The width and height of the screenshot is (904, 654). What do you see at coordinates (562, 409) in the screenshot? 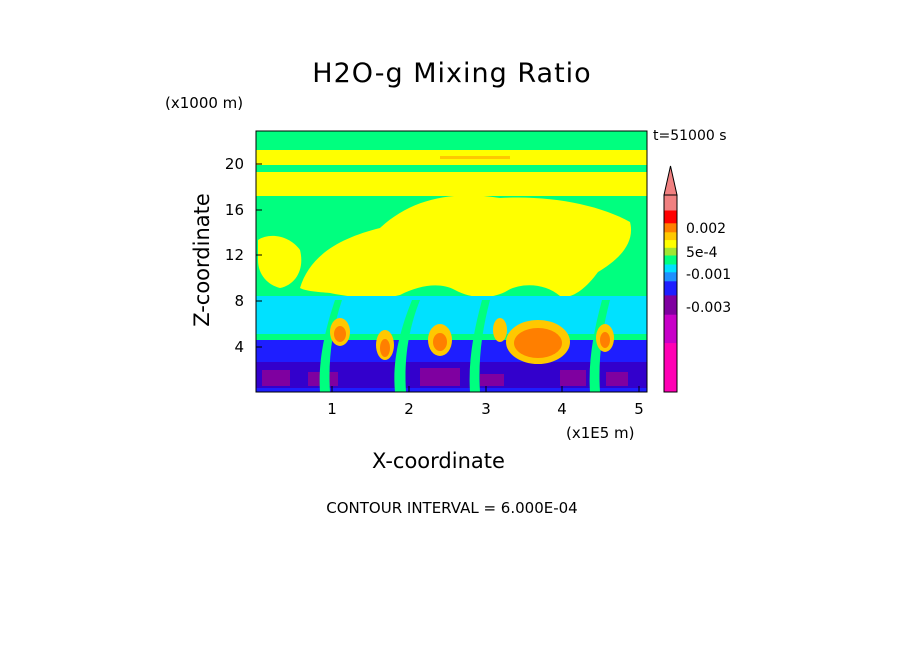
I see `x-tick-label: 4` at bounding box center [562, 409].